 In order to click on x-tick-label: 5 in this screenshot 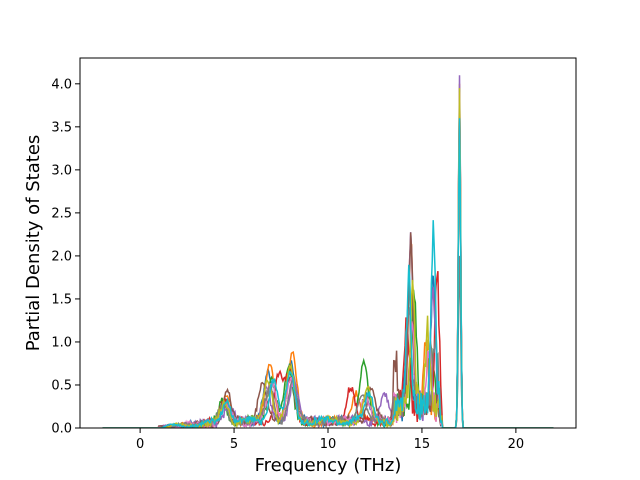, I will do `click(234, 444)`.